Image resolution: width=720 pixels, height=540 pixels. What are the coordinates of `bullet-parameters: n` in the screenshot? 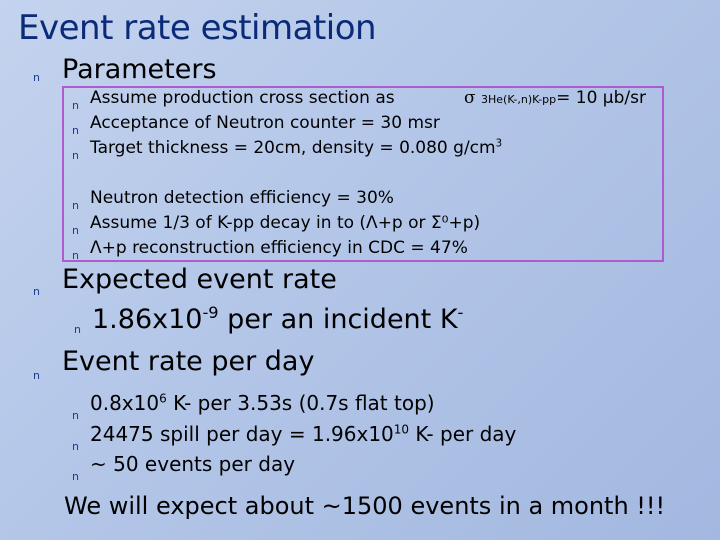 It's located at (36, 77).